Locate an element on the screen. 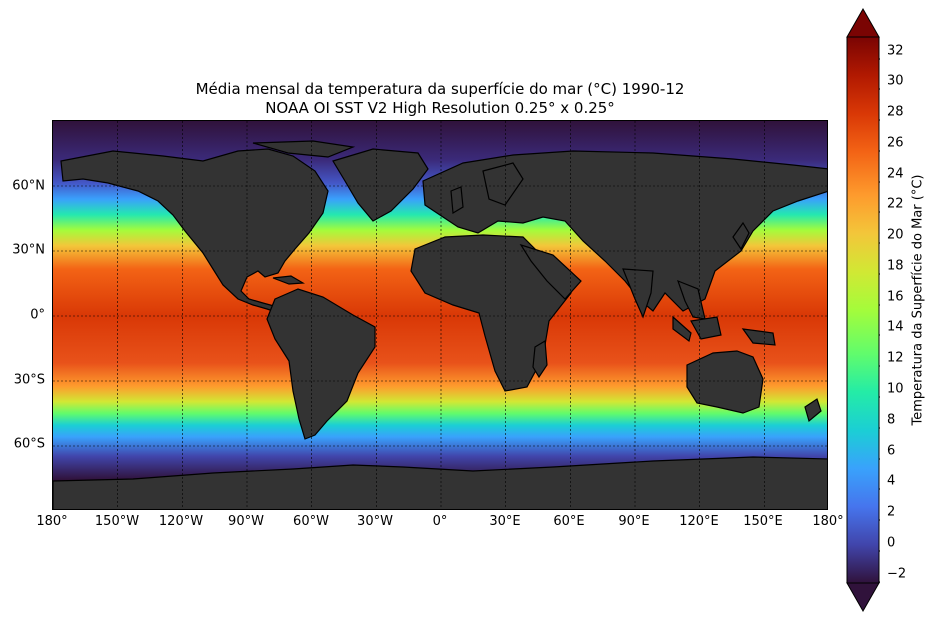 The width and height of the screenshot is (937, 620). indochina is located at coordinates (691, 299).